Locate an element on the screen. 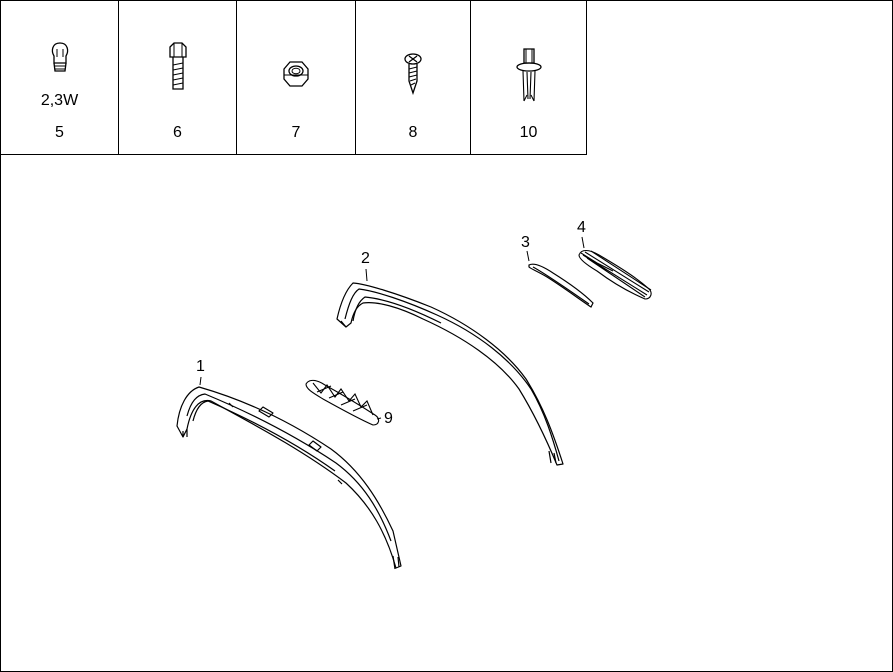 The image size is (893, 672). part-number: 5 is located at coordinates (59, 132).